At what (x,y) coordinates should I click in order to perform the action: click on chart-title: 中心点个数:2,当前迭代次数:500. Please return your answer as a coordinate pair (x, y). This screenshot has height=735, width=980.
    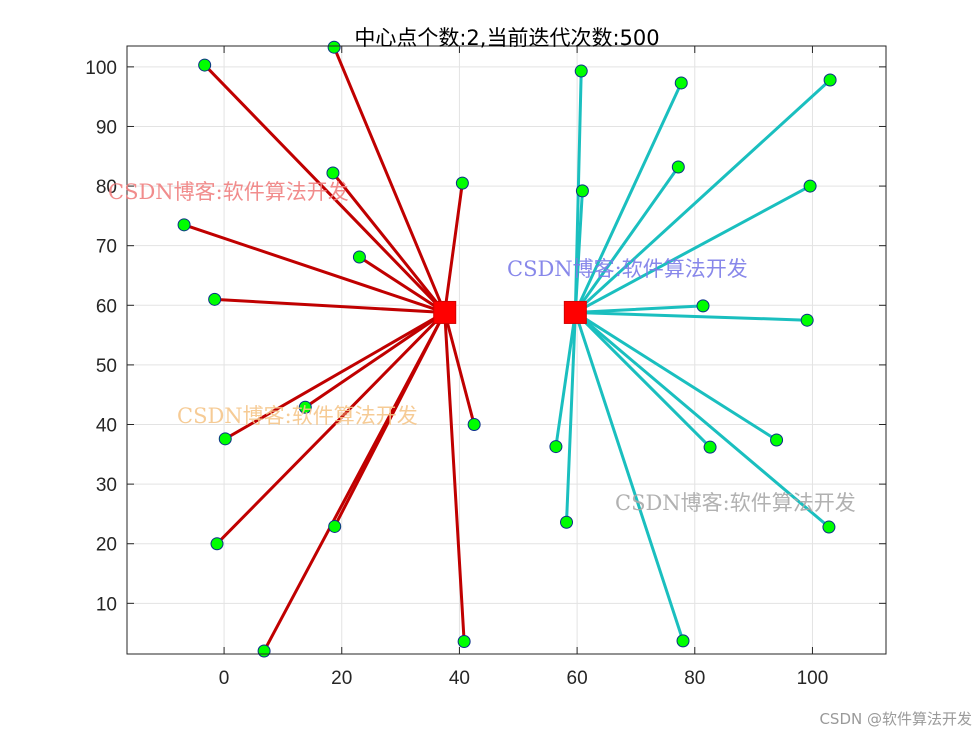
    Looking at the image, I should click on (506, 38).